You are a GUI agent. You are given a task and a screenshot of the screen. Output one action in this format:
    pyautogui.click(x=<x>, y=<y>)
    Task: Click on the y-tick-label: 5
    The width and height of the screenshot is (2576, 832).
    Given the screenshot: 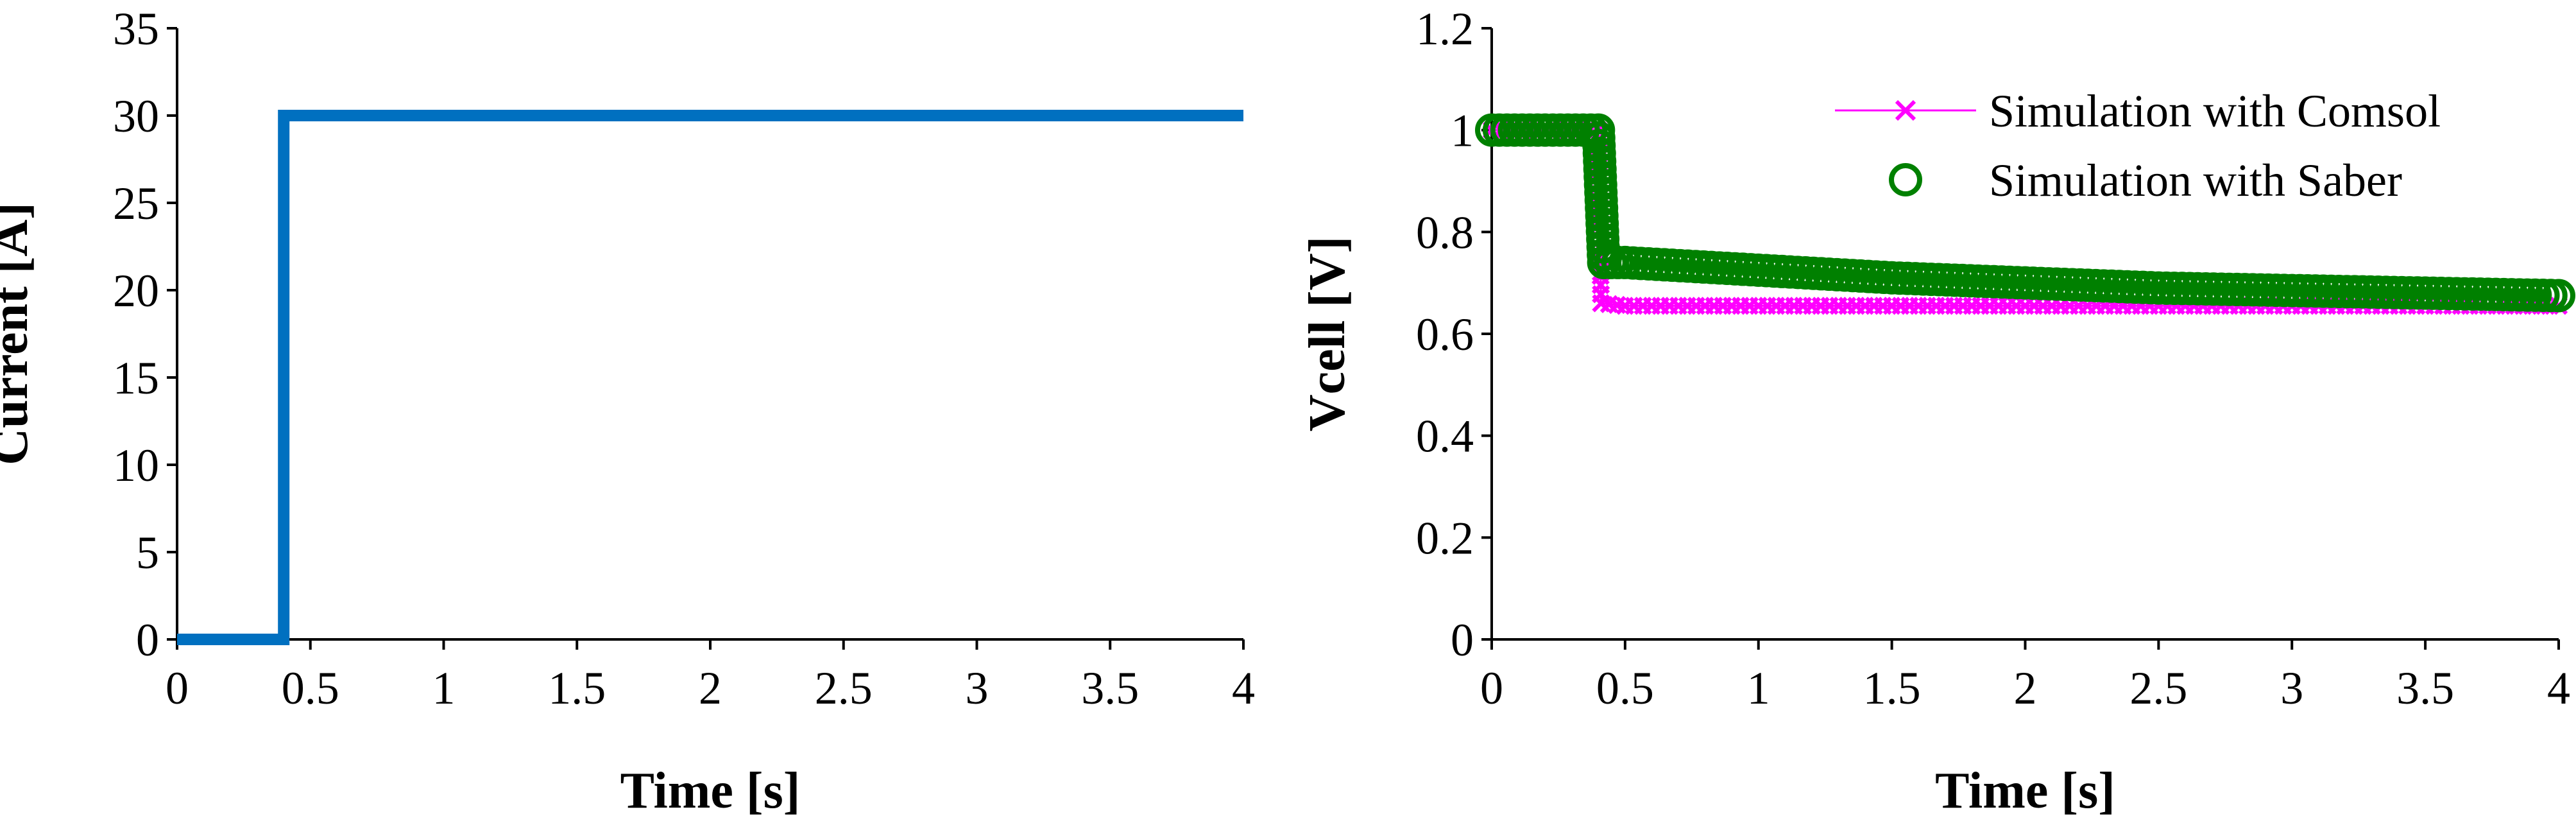 What is the action you would take?
    pyautogui.click(x=147, y=552)
    